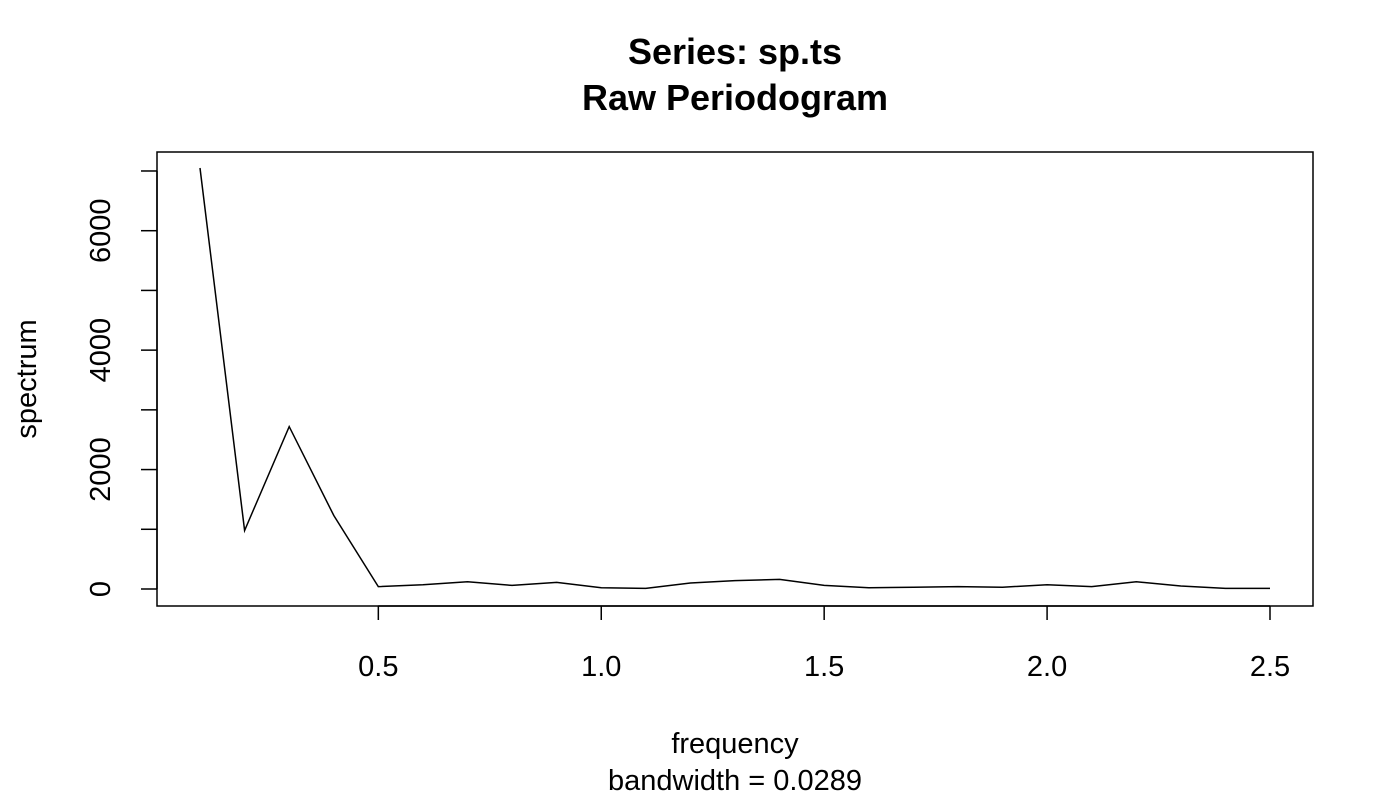 The image size is (1386, 802). I want to click on bandwidth-label: bandwidth = 0.0289, so click(735, 781).